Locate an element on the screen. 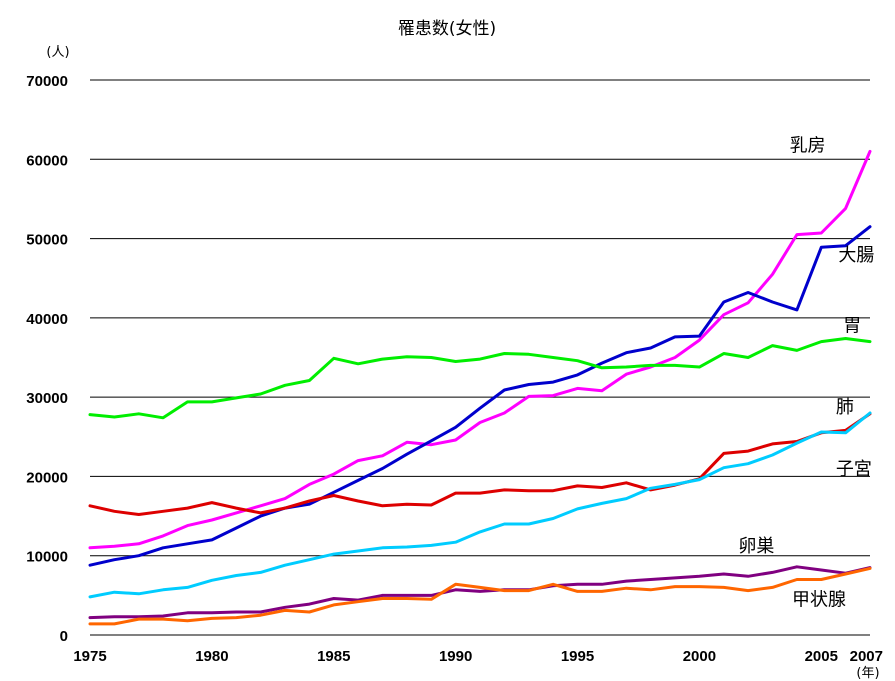  x-tick-label: 1995 is located at coordinates (577, 656).